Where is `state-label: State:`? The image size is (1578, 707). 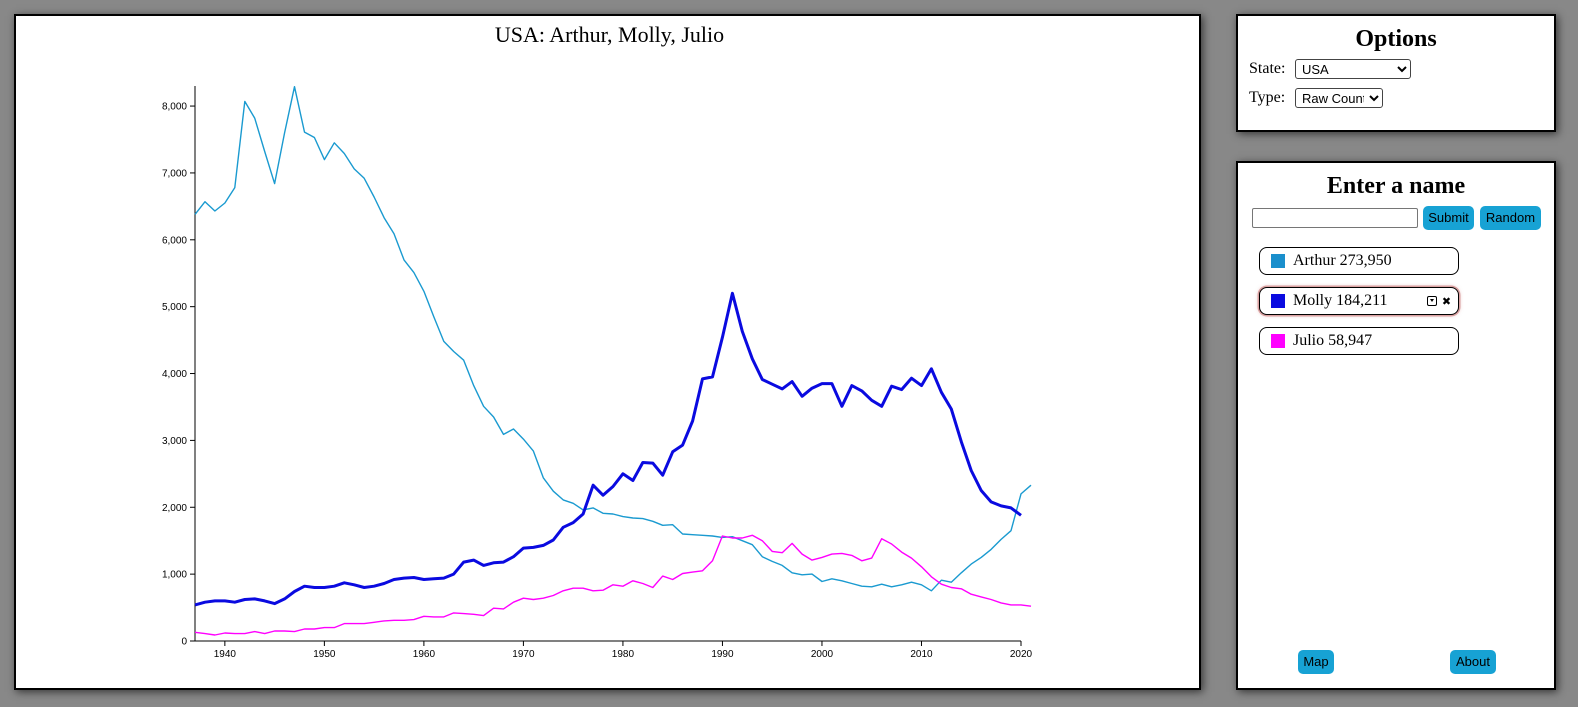 state-label: State: is located at coordinates (1267, 68).